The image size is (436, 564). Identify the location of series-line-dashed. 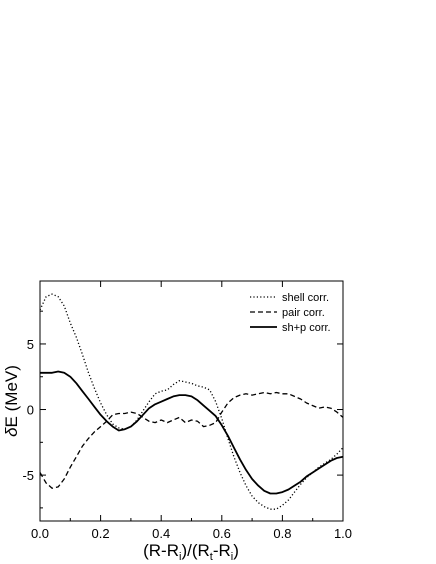
(191, 440).